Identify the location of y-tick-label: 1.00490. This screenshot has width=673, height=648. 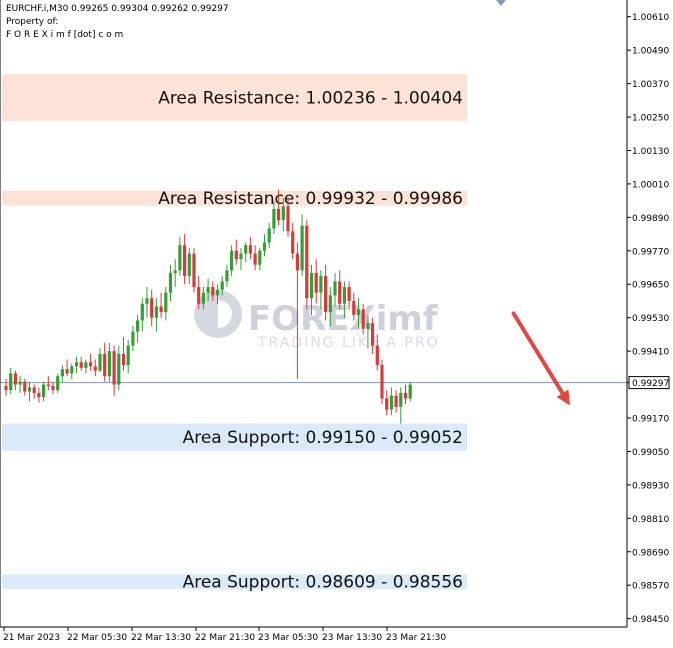
(650, 52).